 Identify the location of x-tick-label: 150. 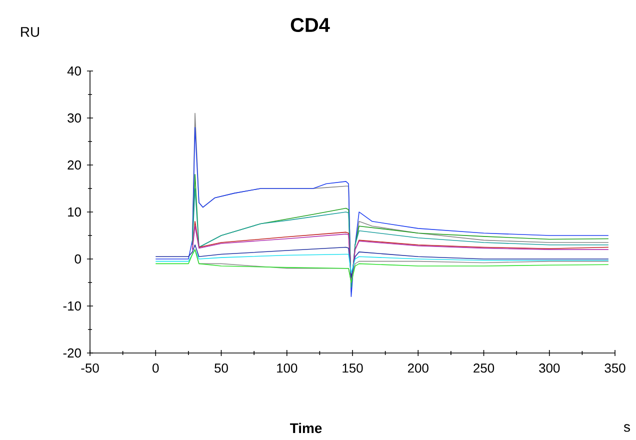
(352, 368).